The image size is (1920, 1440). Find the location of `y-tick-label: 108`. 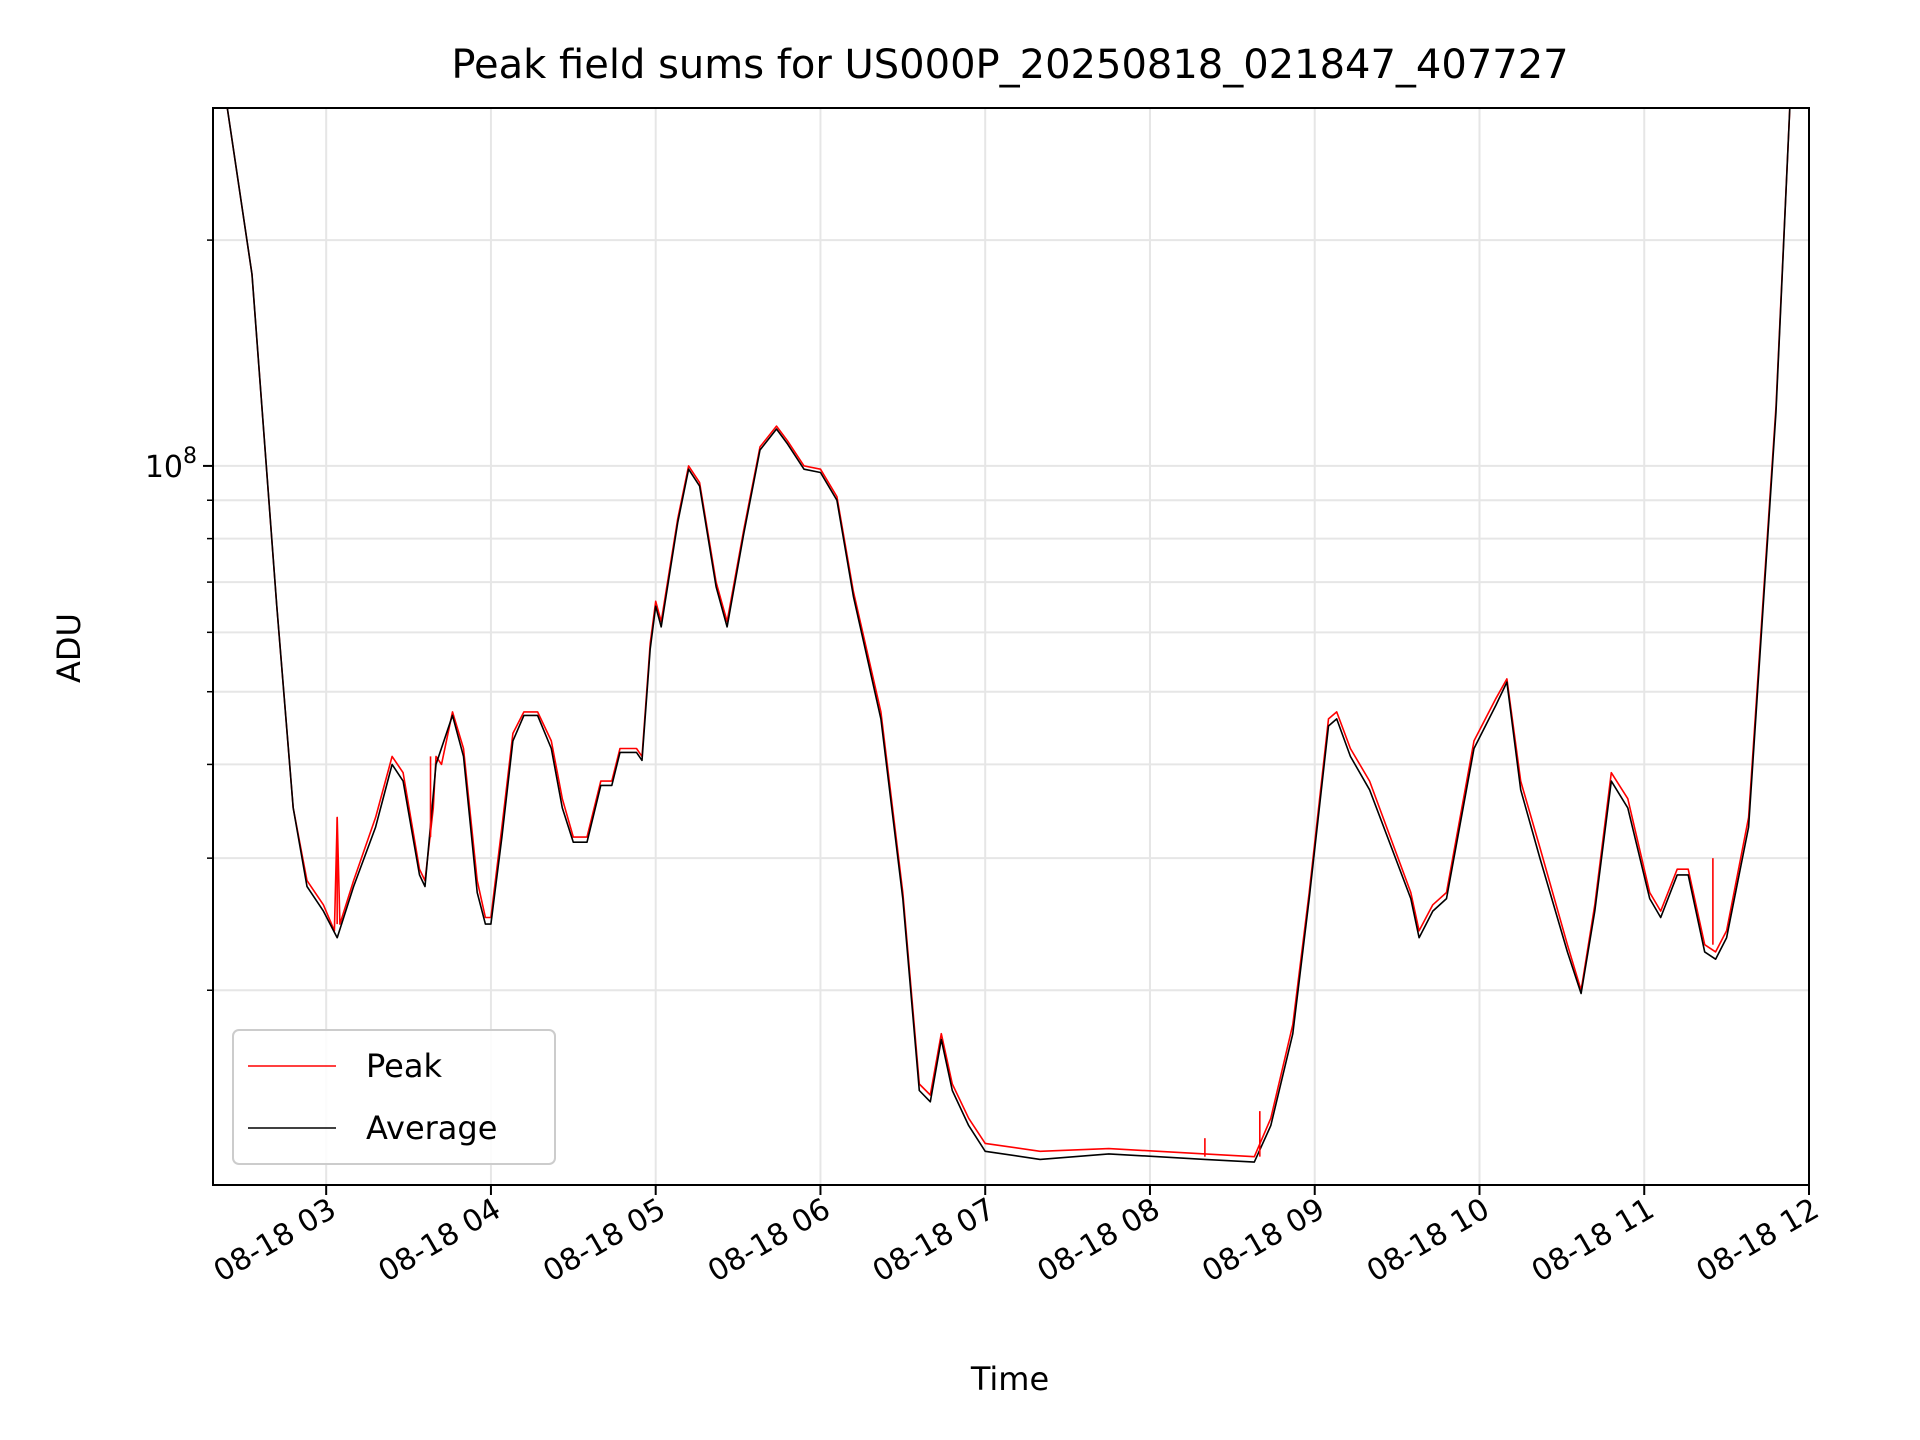

y-tick-label: 108 is located at coordinates (171, 464).